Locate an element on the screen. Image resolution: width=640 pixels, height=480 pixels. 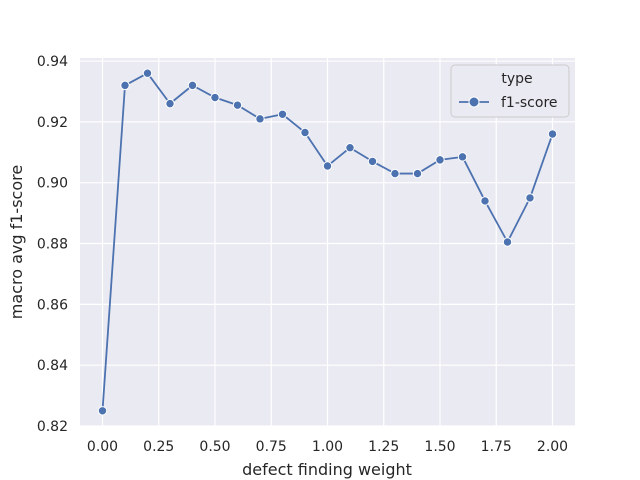
x-tick-label: 2.00 is located at coordinates (552, 447).